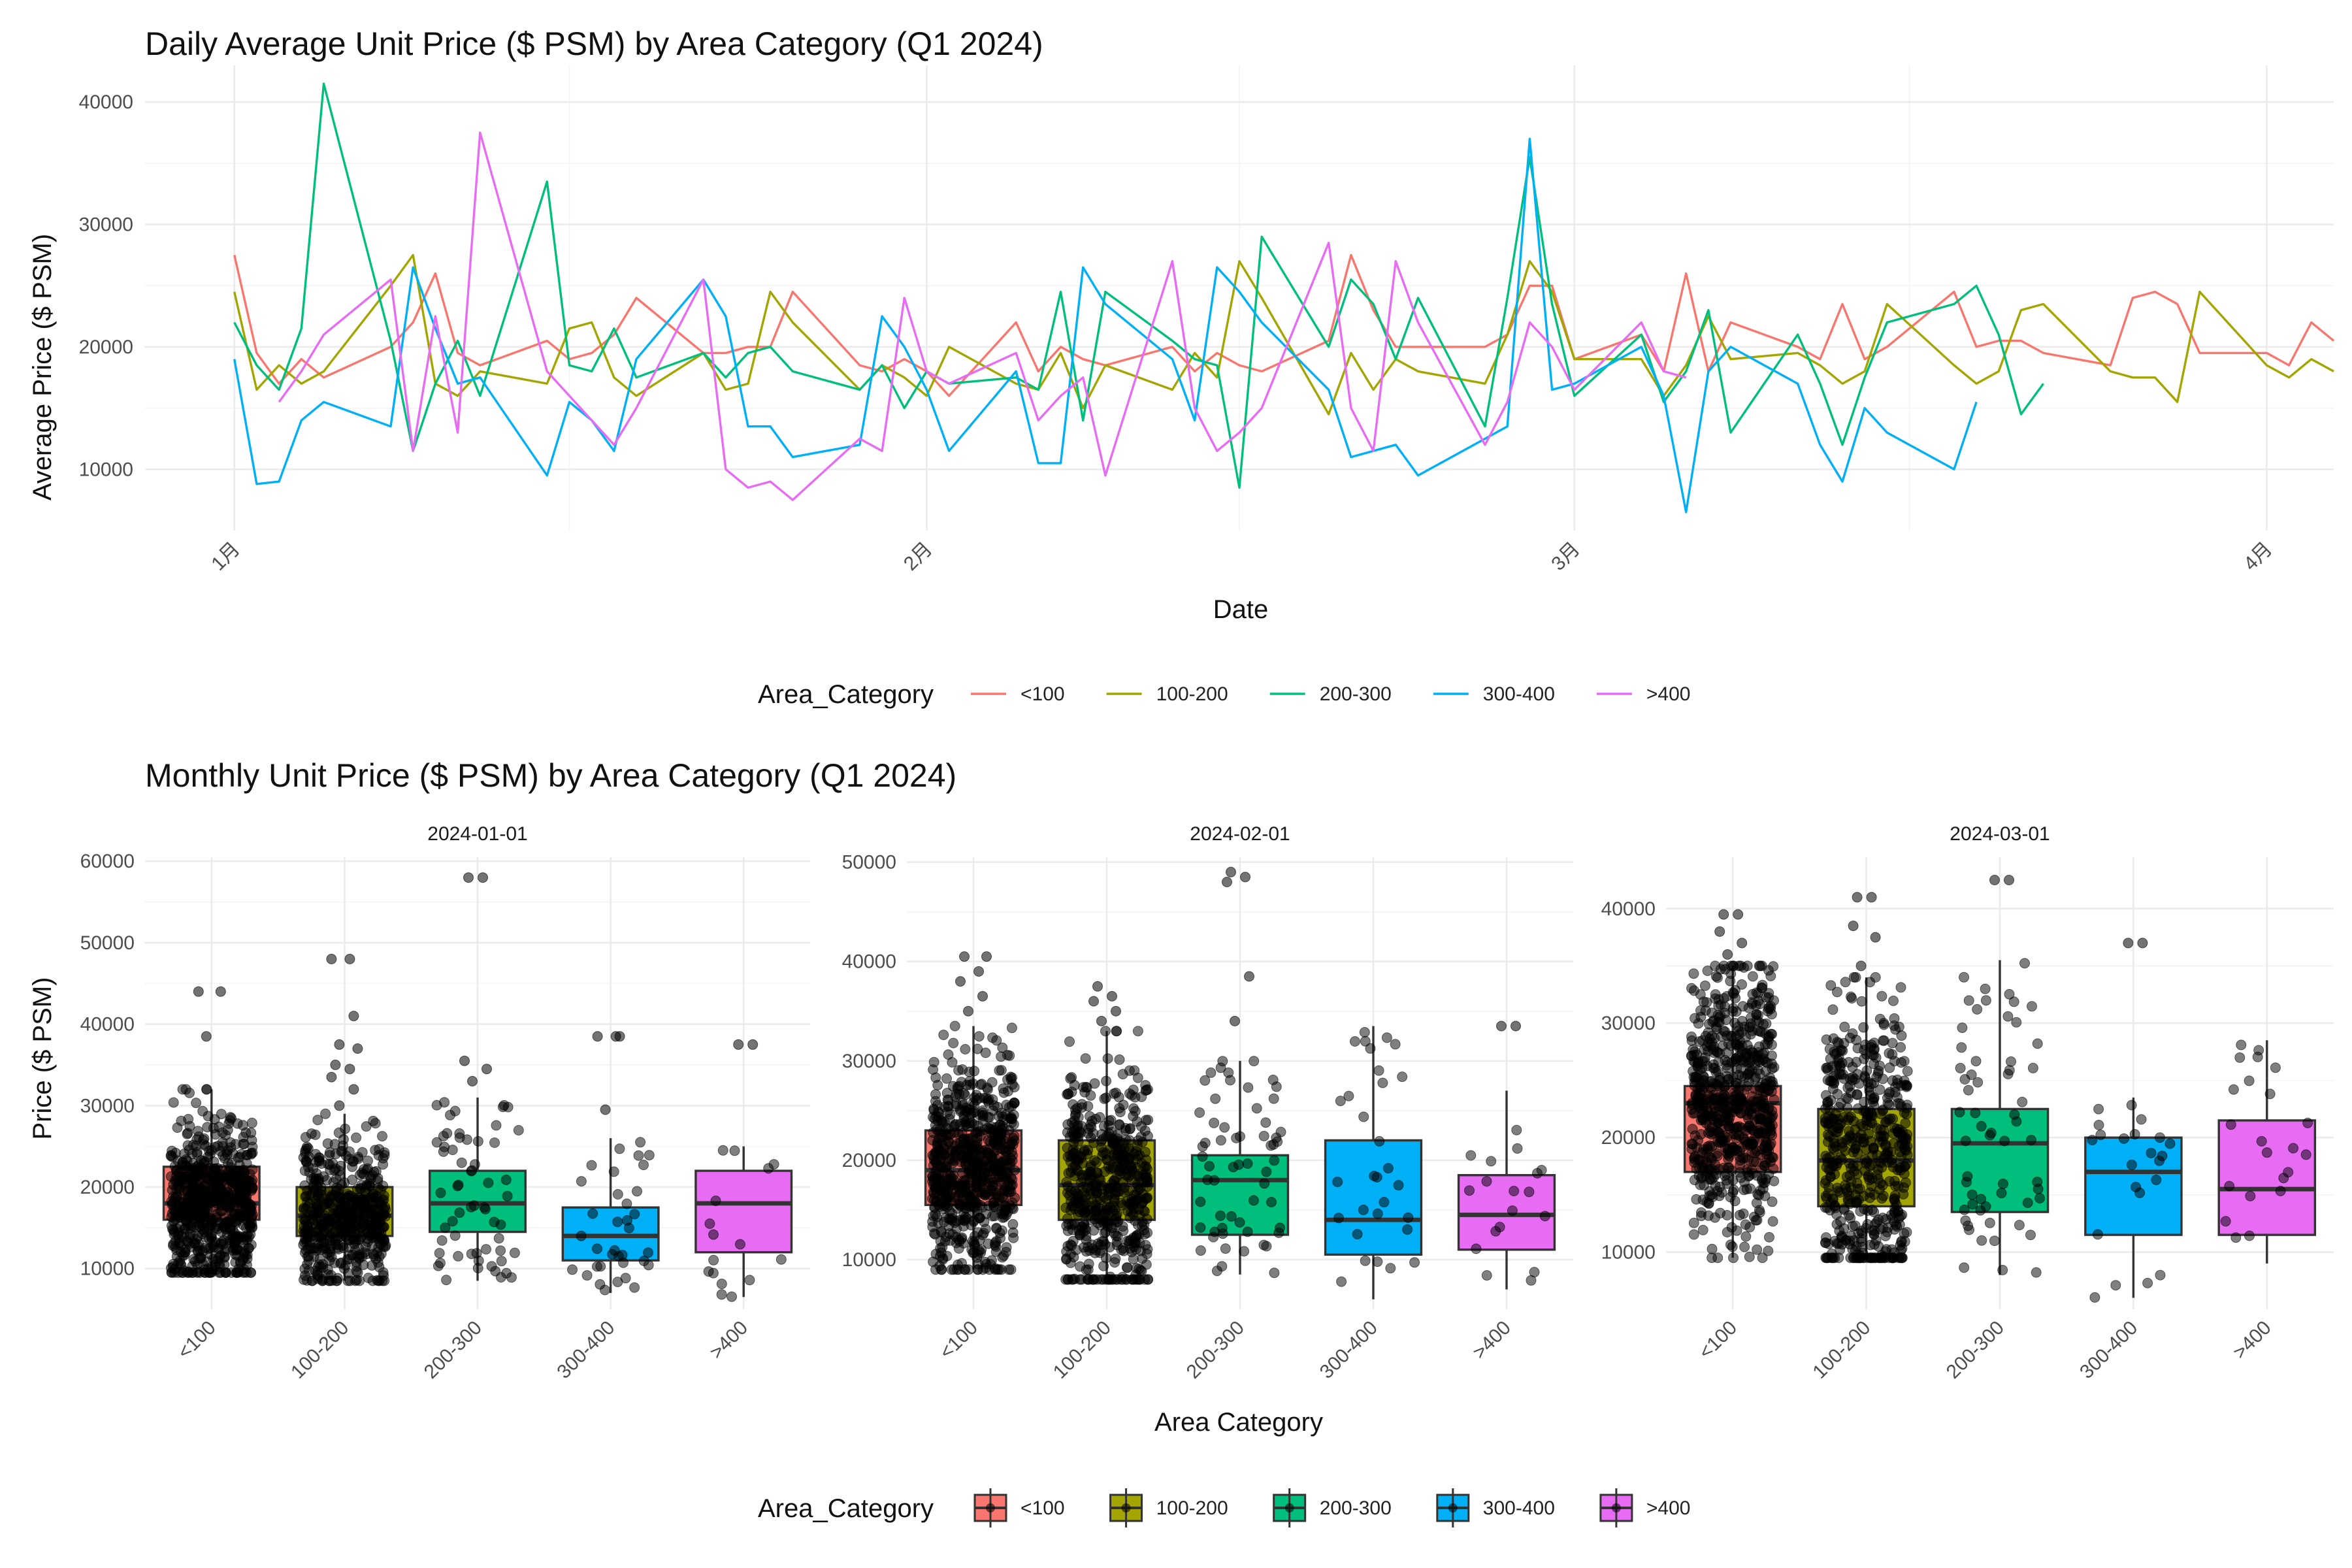  Describe the element at coordinates (1616, 1507) in the screenshot. I see `box-legend-key-gt400` at that location.